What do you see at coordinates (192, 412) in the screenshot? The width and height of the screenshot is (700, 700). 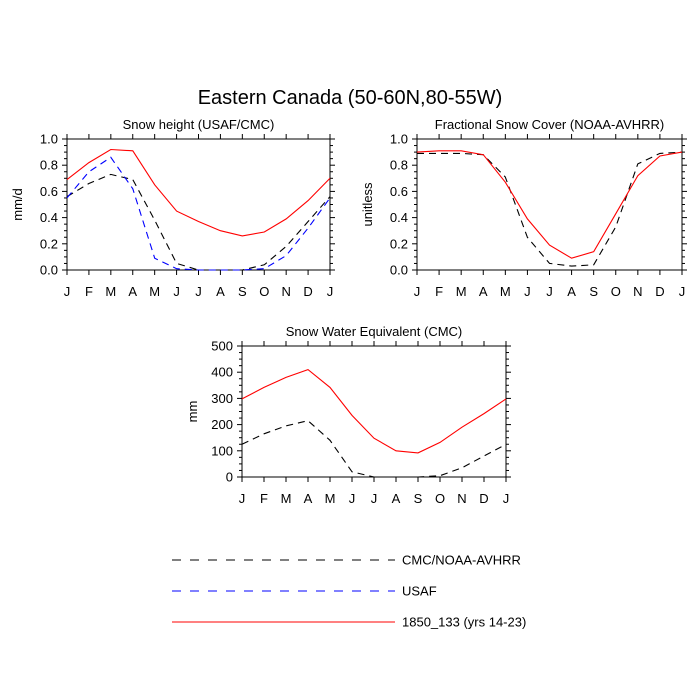 I see `y-axis-label: mm` at bounding box center [192, 412].